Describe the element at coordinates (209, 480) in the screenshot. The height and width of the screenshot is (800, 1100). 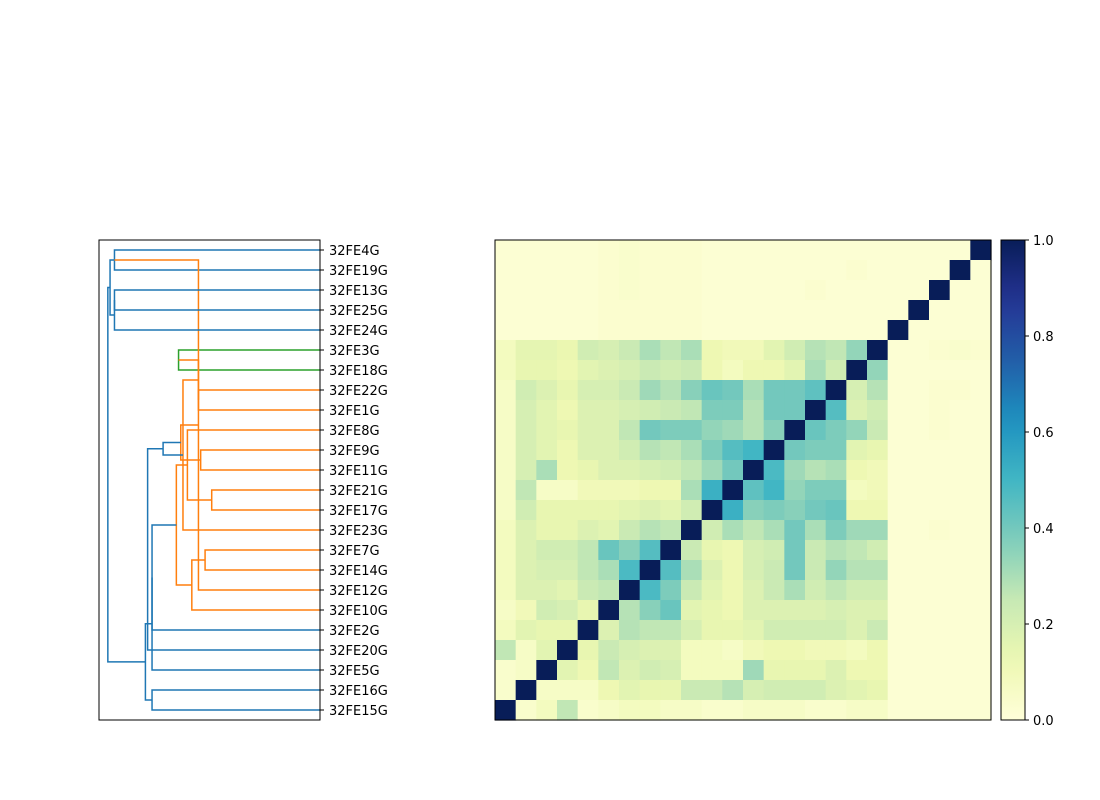
I see `dendrogram-frame` at that location.